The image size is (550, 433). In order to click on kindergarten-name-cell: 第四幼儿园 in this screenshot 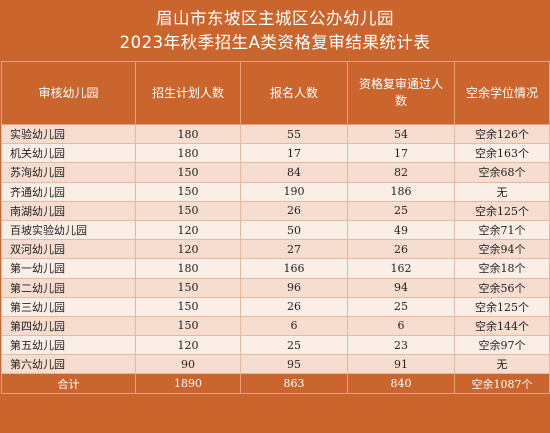, I will do `click(68, 326)`.